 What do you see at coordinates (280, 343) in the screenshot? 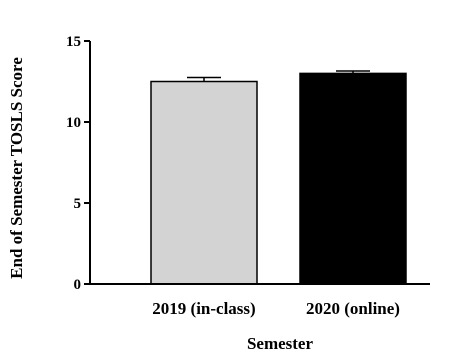
I see `x-axis-title: Semester` at bounding box center [280, 343].